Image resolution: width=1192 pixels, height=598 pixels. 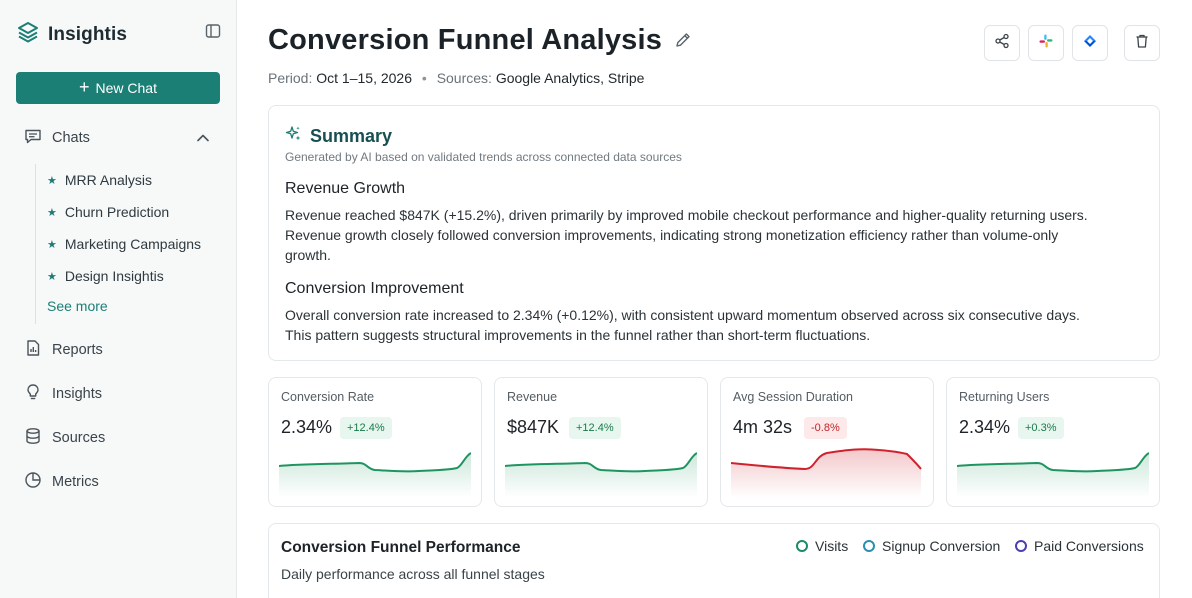 What do you see at coordinates (532, 397) in the screenshot?
I see `kpi-label: Revenue` at bounding box center [532, 397].